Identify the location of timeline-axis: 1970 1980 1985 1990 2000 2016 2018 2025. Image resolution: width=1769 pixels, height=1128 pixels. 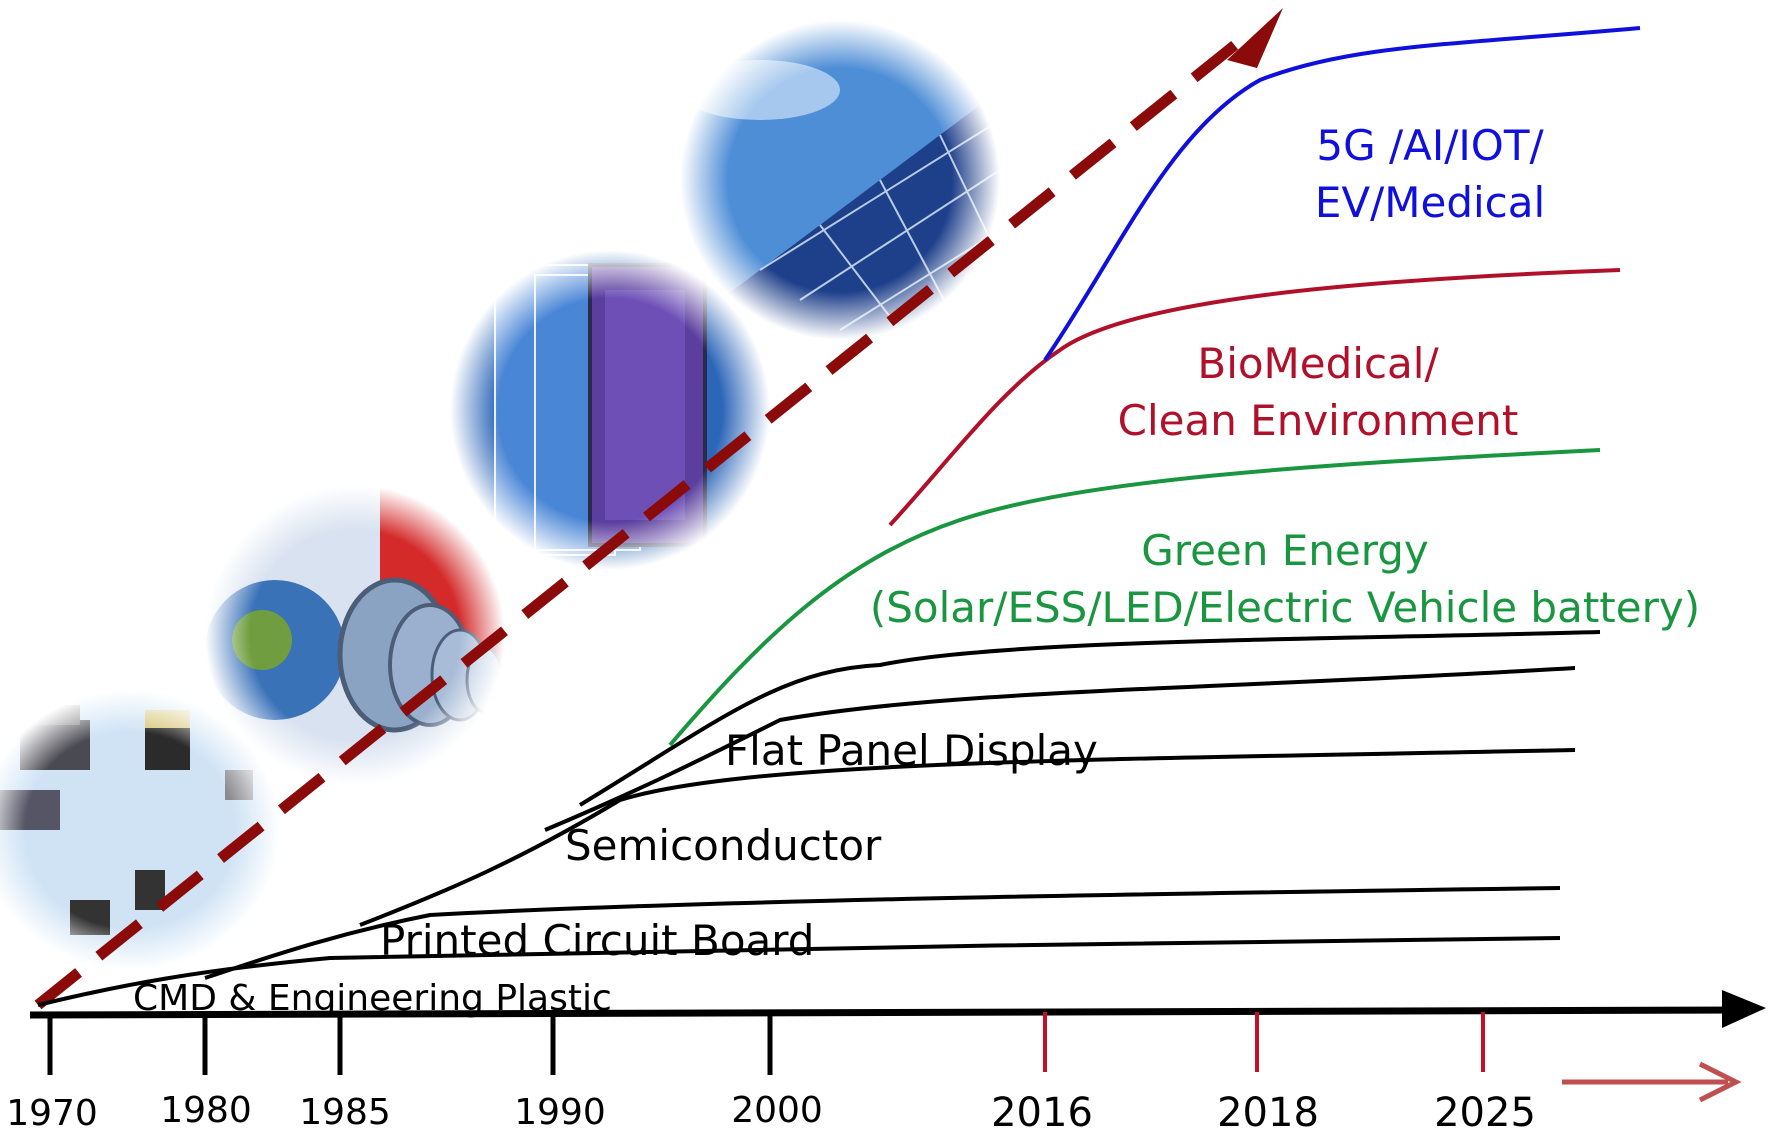
(886, 1059).